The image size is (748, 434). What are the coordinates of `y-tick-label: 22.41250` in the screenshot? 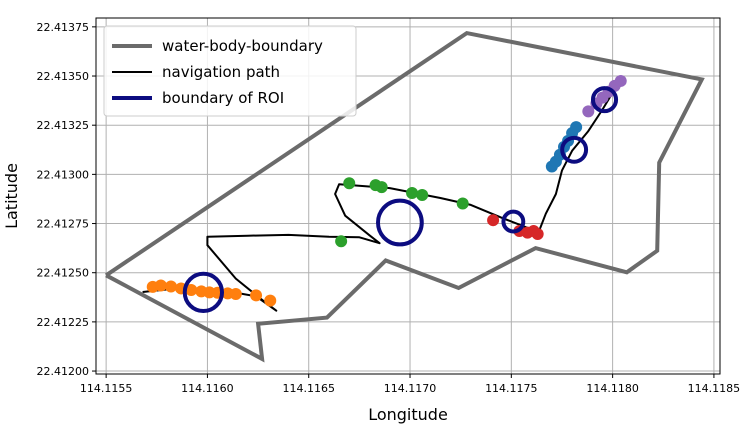 It's located at (63, 273).